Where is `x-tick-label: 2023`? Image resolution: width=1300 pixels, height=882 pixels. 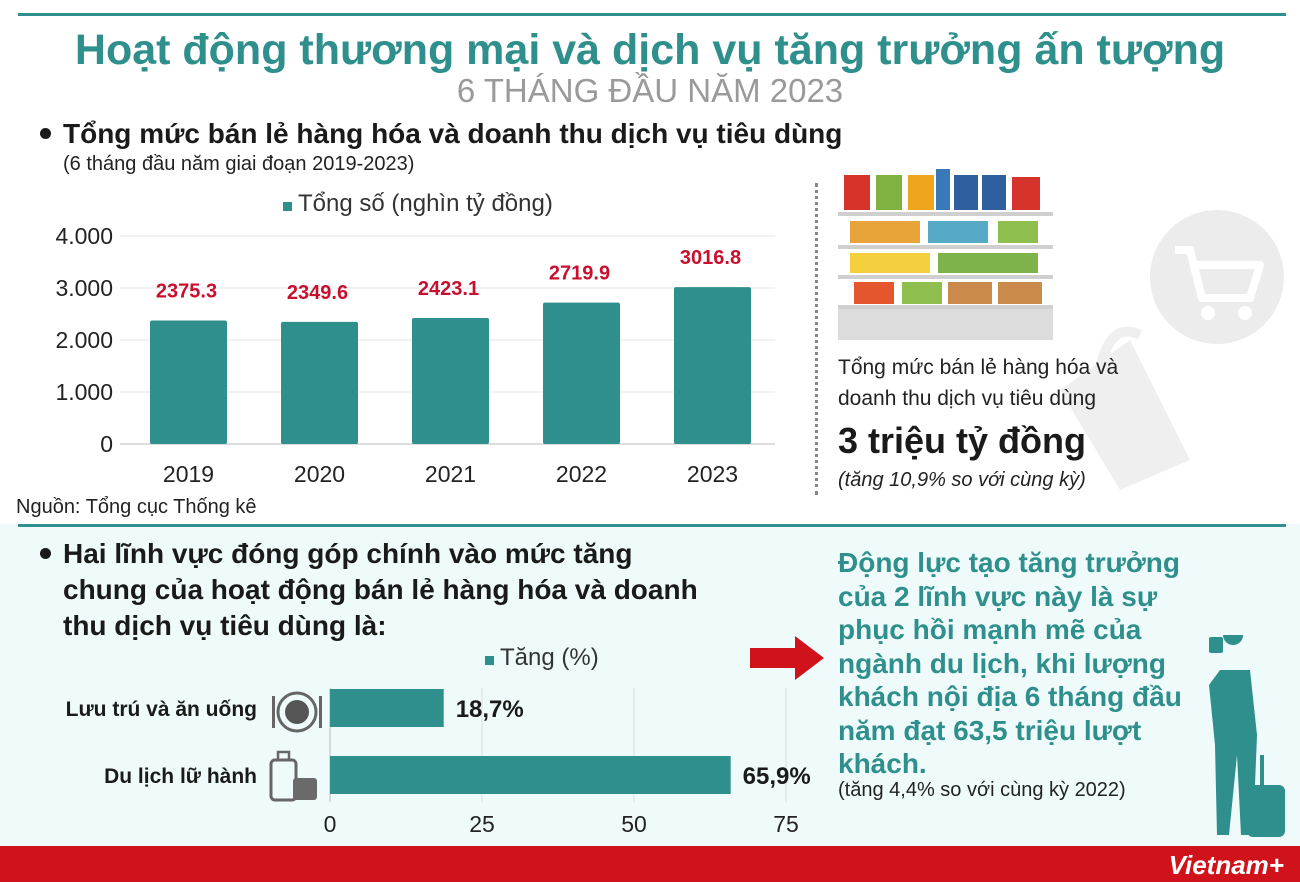
x-tick-label: 2023 is located at coordinates (712, 474).